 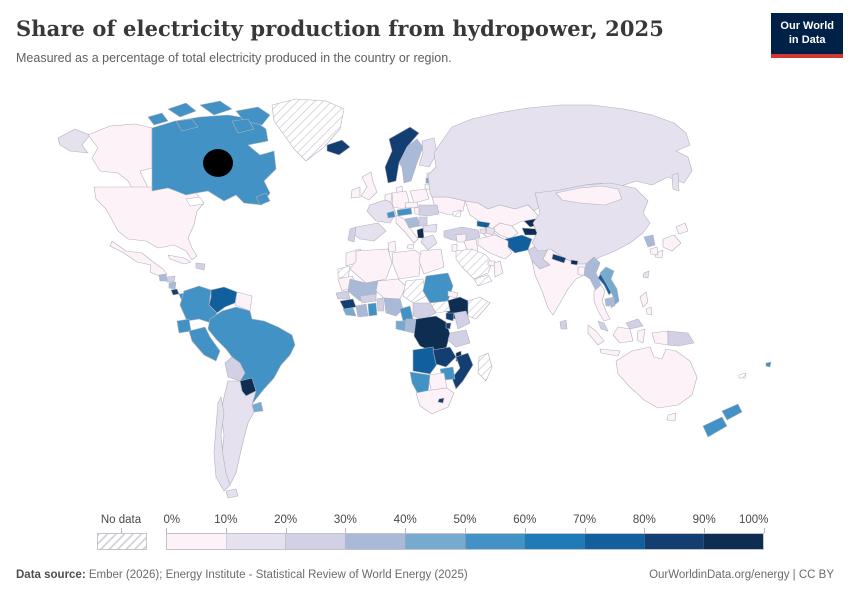 I want to click on country-egypt, so click(x=431, y=261).